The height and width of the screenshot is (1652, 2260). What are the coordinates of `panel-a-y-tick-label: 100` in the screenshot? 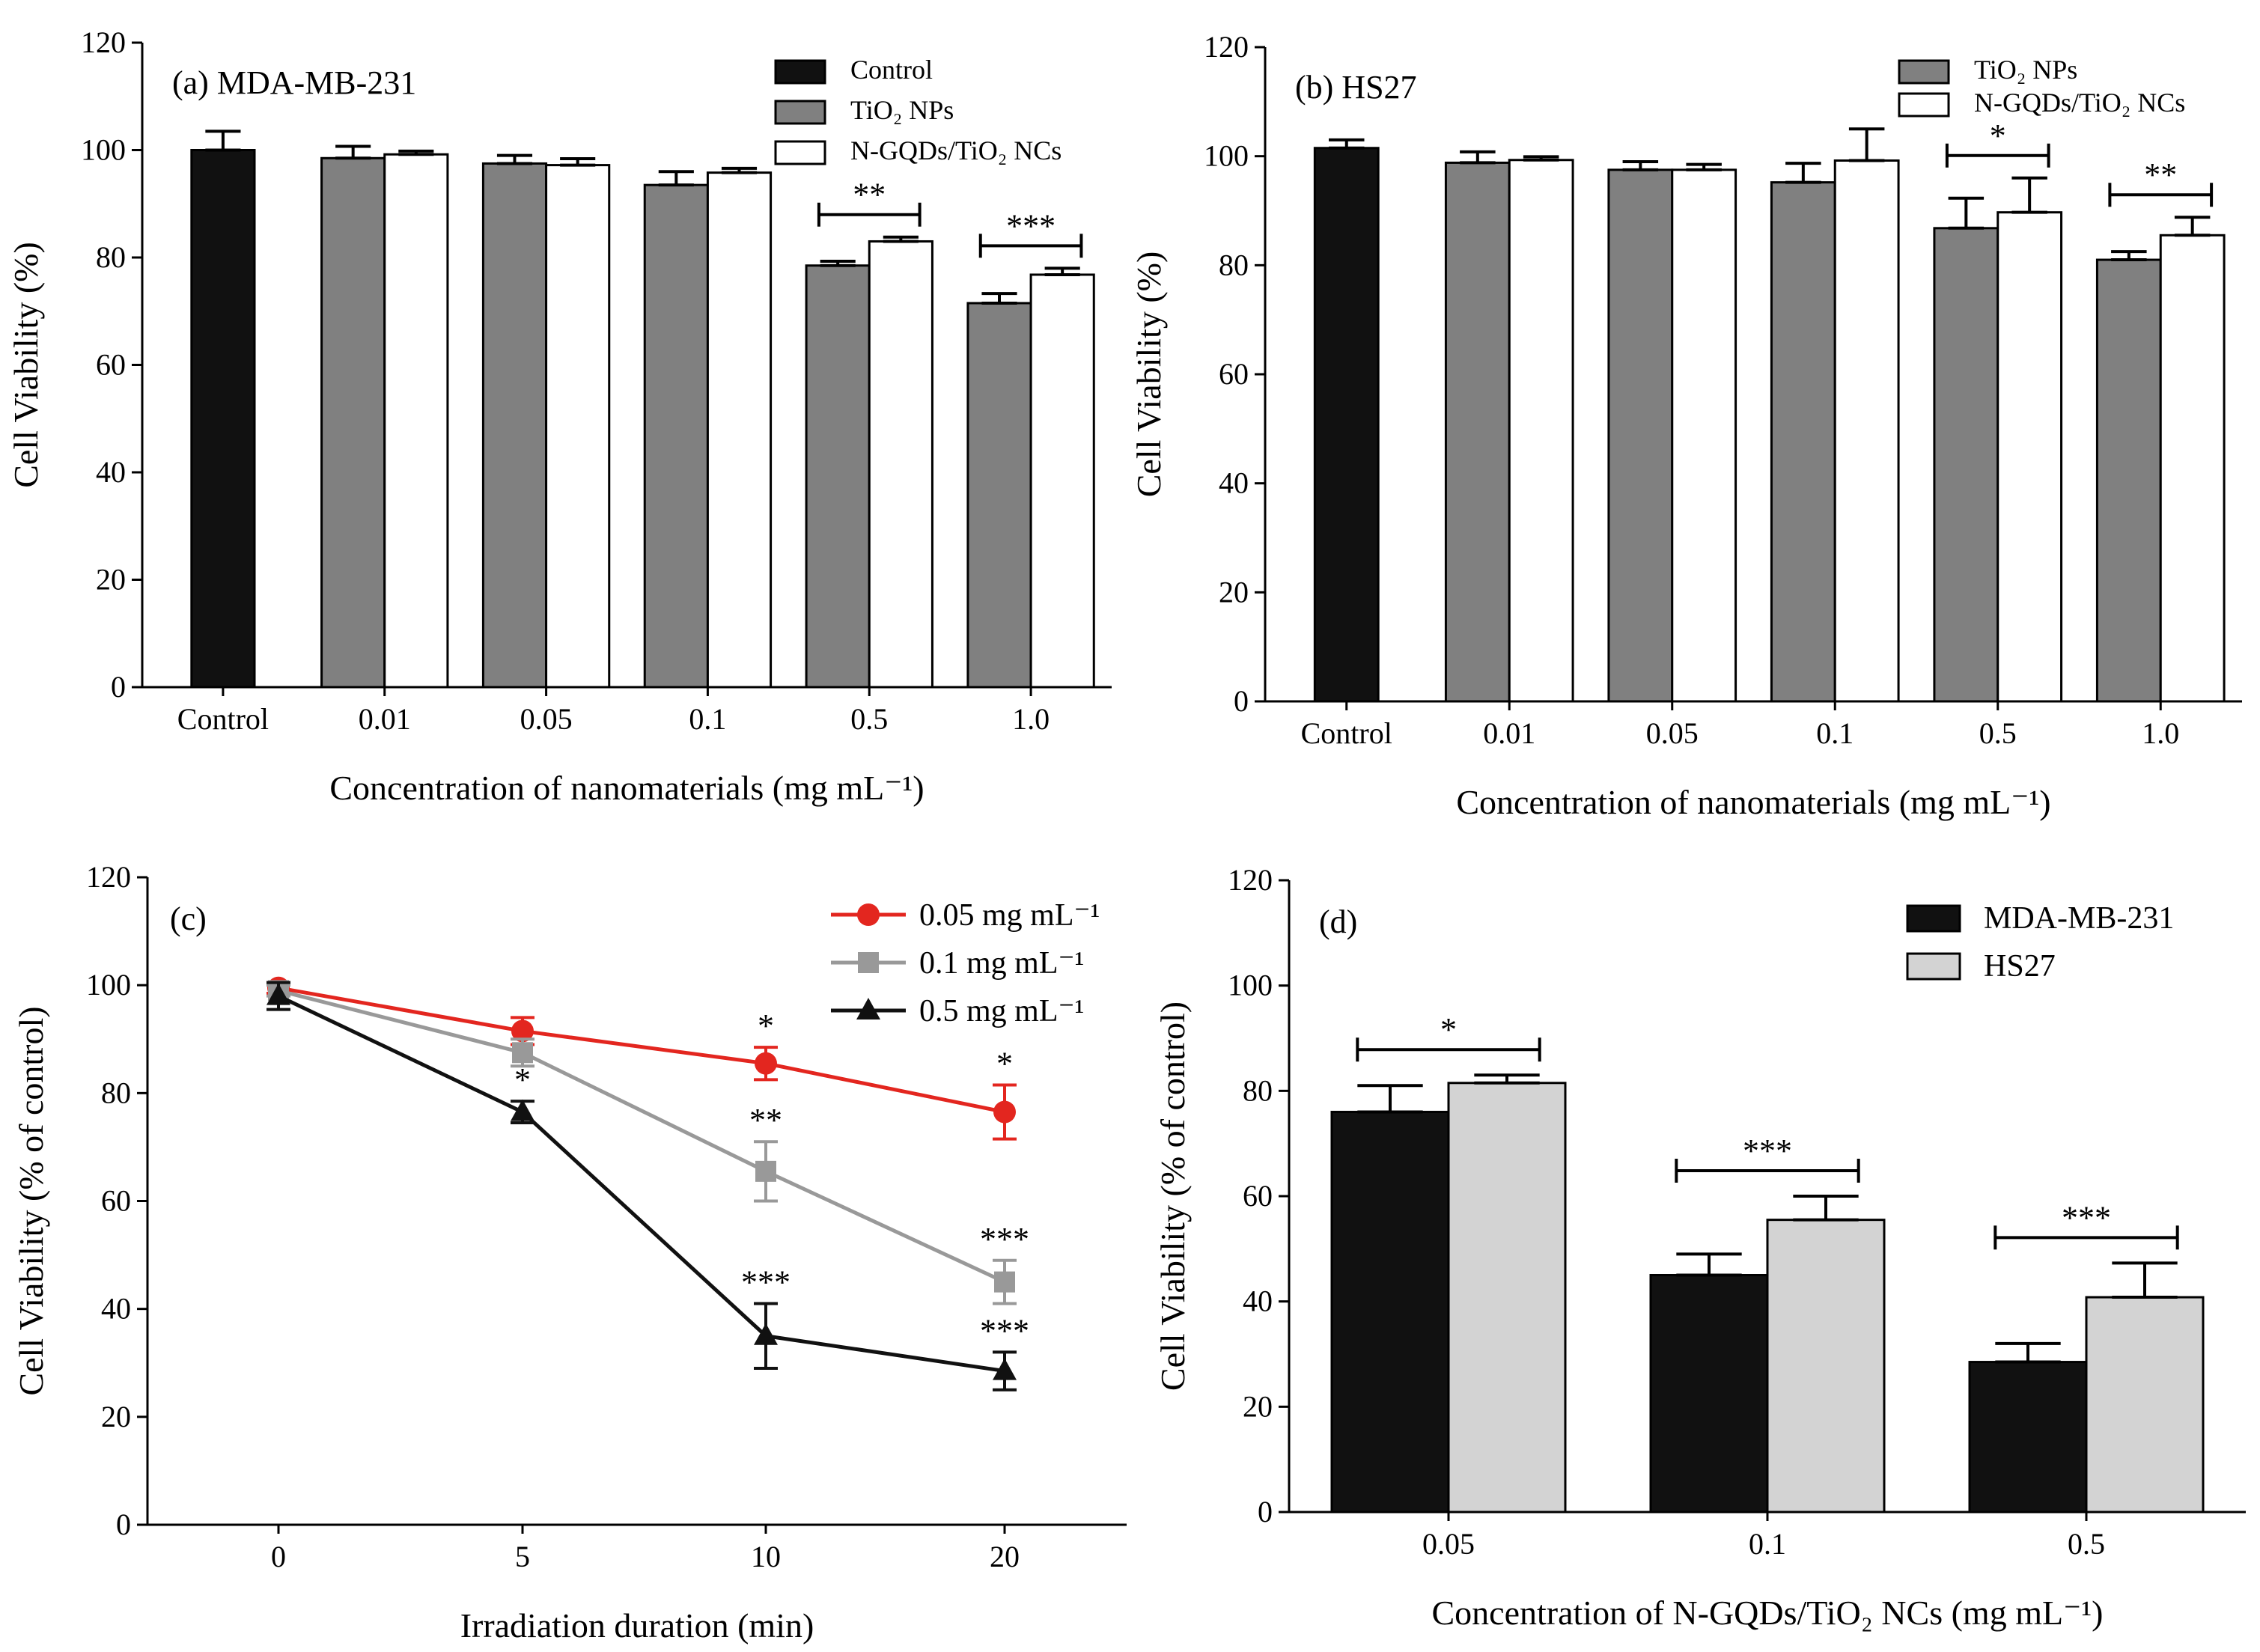 It's located at (103, 150).